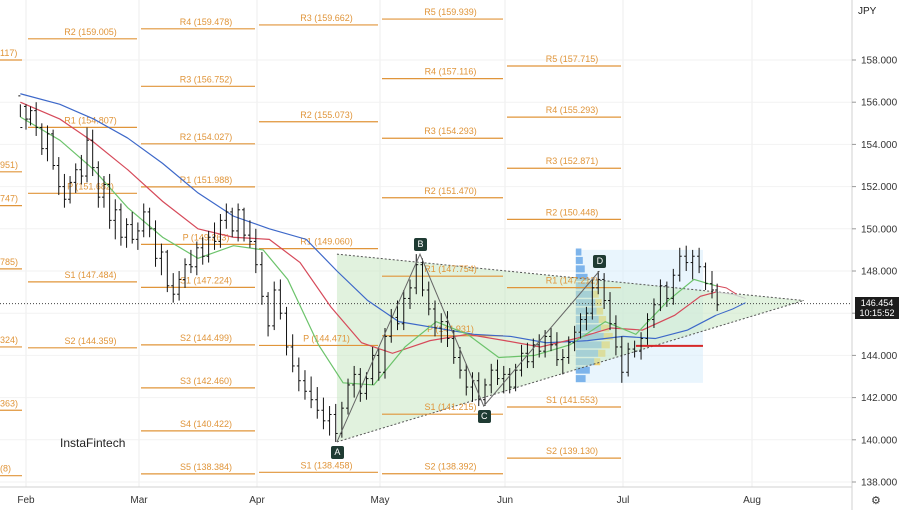 The height and width of the screenshot is (510, 900). What do you see at coordinates (90, 32) in the screenshot?
I see `pivot-label: R2 (159.005)` at bounding box center [90, 32].